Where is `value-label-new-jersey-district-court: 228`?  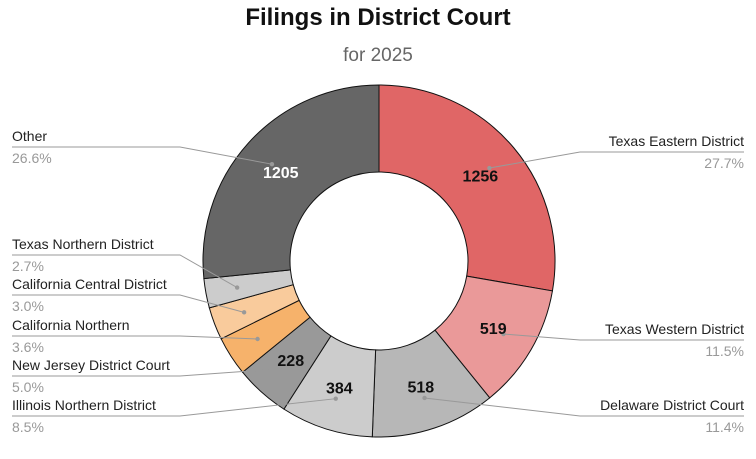 value-label-new-jersey-district-court: 228 is located at coordinates (290, 361).